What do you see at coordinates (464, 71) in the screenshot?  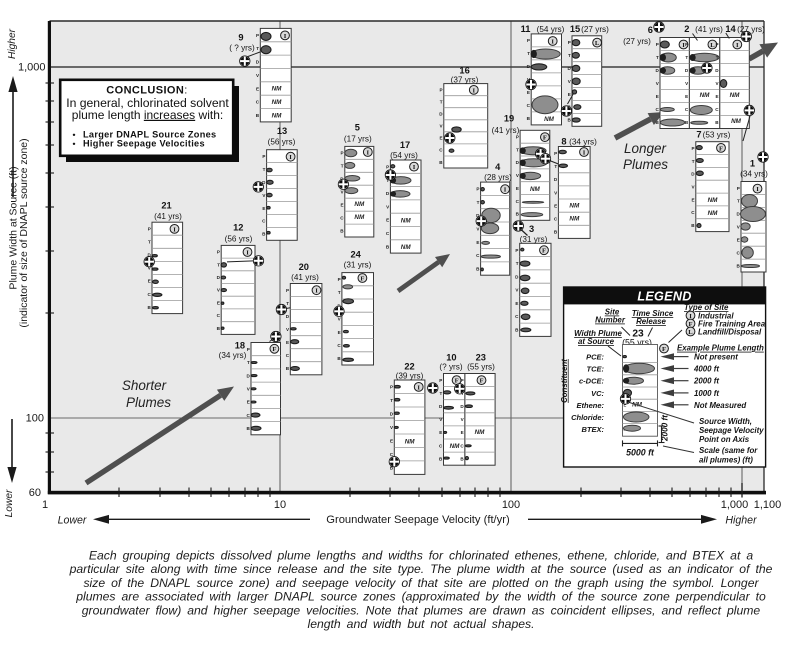 I see `svg-text: 16` at bounding box center [464, 71].